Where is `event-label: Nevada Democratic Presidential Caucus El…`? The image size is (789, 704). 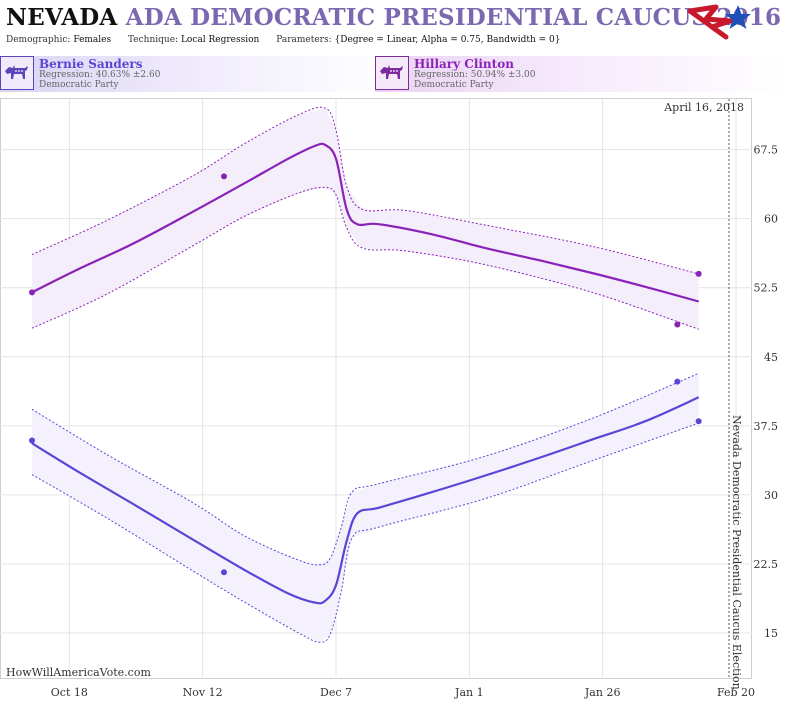
event-label: Nevada Democratic Presidential Caucus El… is located at coordinates (736, 552).